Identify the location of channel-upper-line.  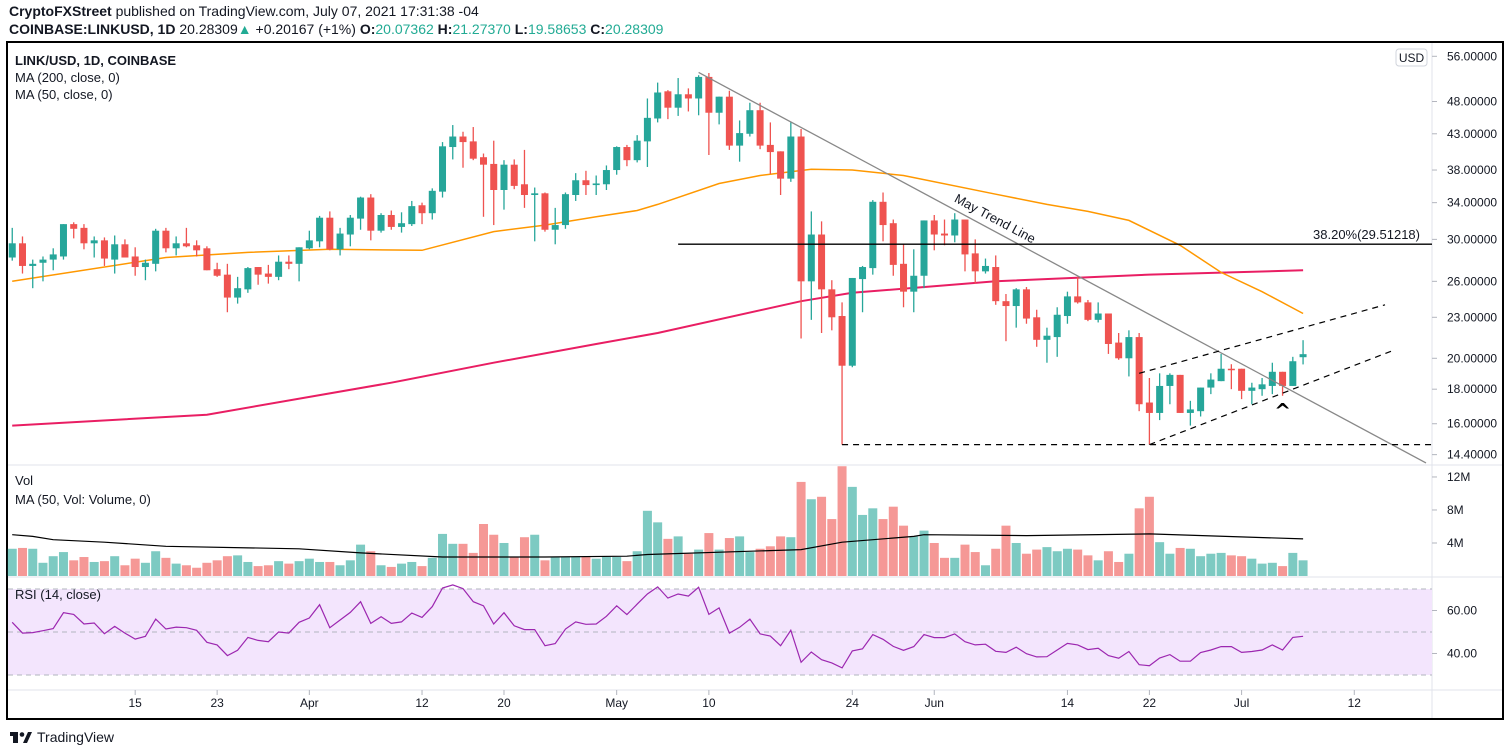
(1262, 339).